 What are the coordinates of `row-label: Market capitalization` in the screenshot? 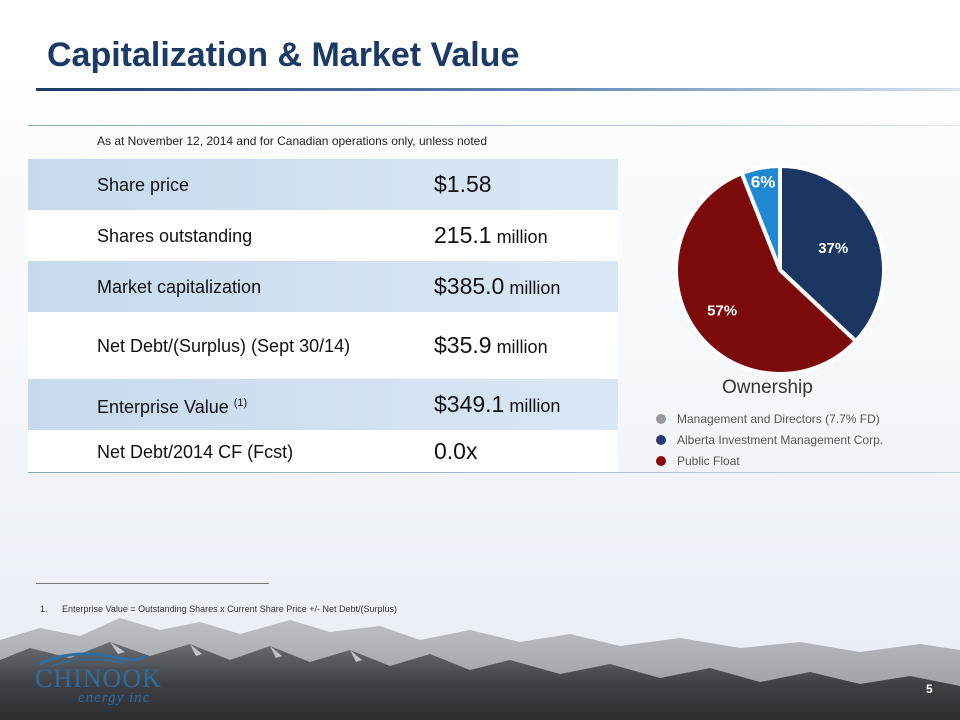 It's located at (242, 287).